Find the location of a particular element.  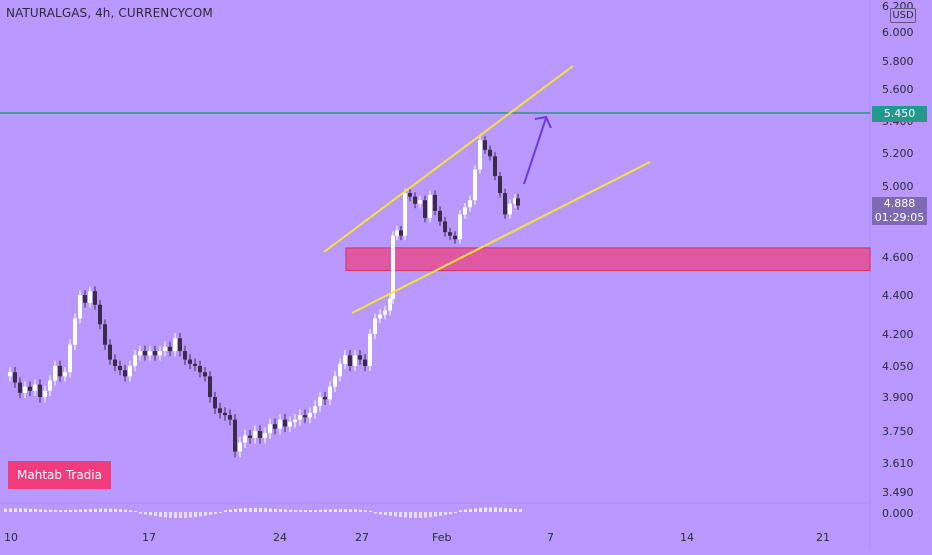

x-tick-label: 10 is located at coordinates (11, 537).